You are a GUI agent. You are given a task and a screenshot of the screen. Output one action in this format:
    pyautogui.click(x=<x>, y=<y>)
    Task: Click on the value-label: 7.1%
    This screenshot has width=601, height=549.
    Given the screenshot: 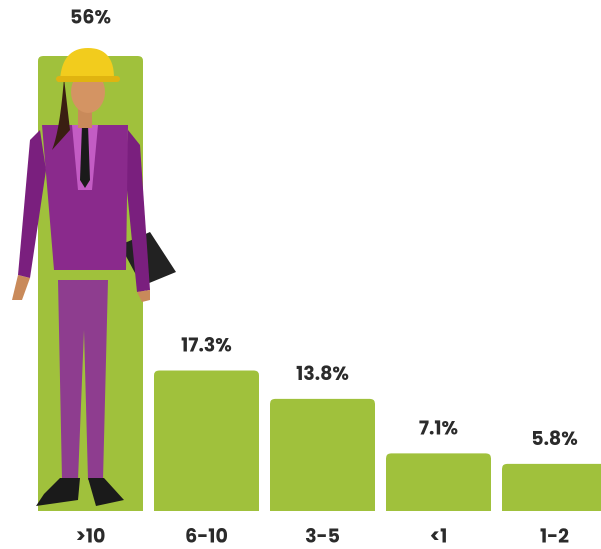 What is the action you would take?
    pyautogui.click(x=438, y=428)
    